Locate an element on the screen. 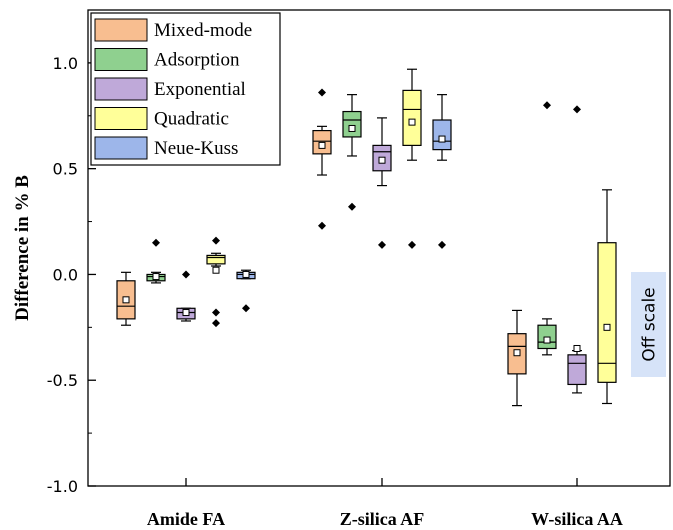 The image size is (673, 530). legend-item: Neue-Kuss is located at coordinates (166, 148).